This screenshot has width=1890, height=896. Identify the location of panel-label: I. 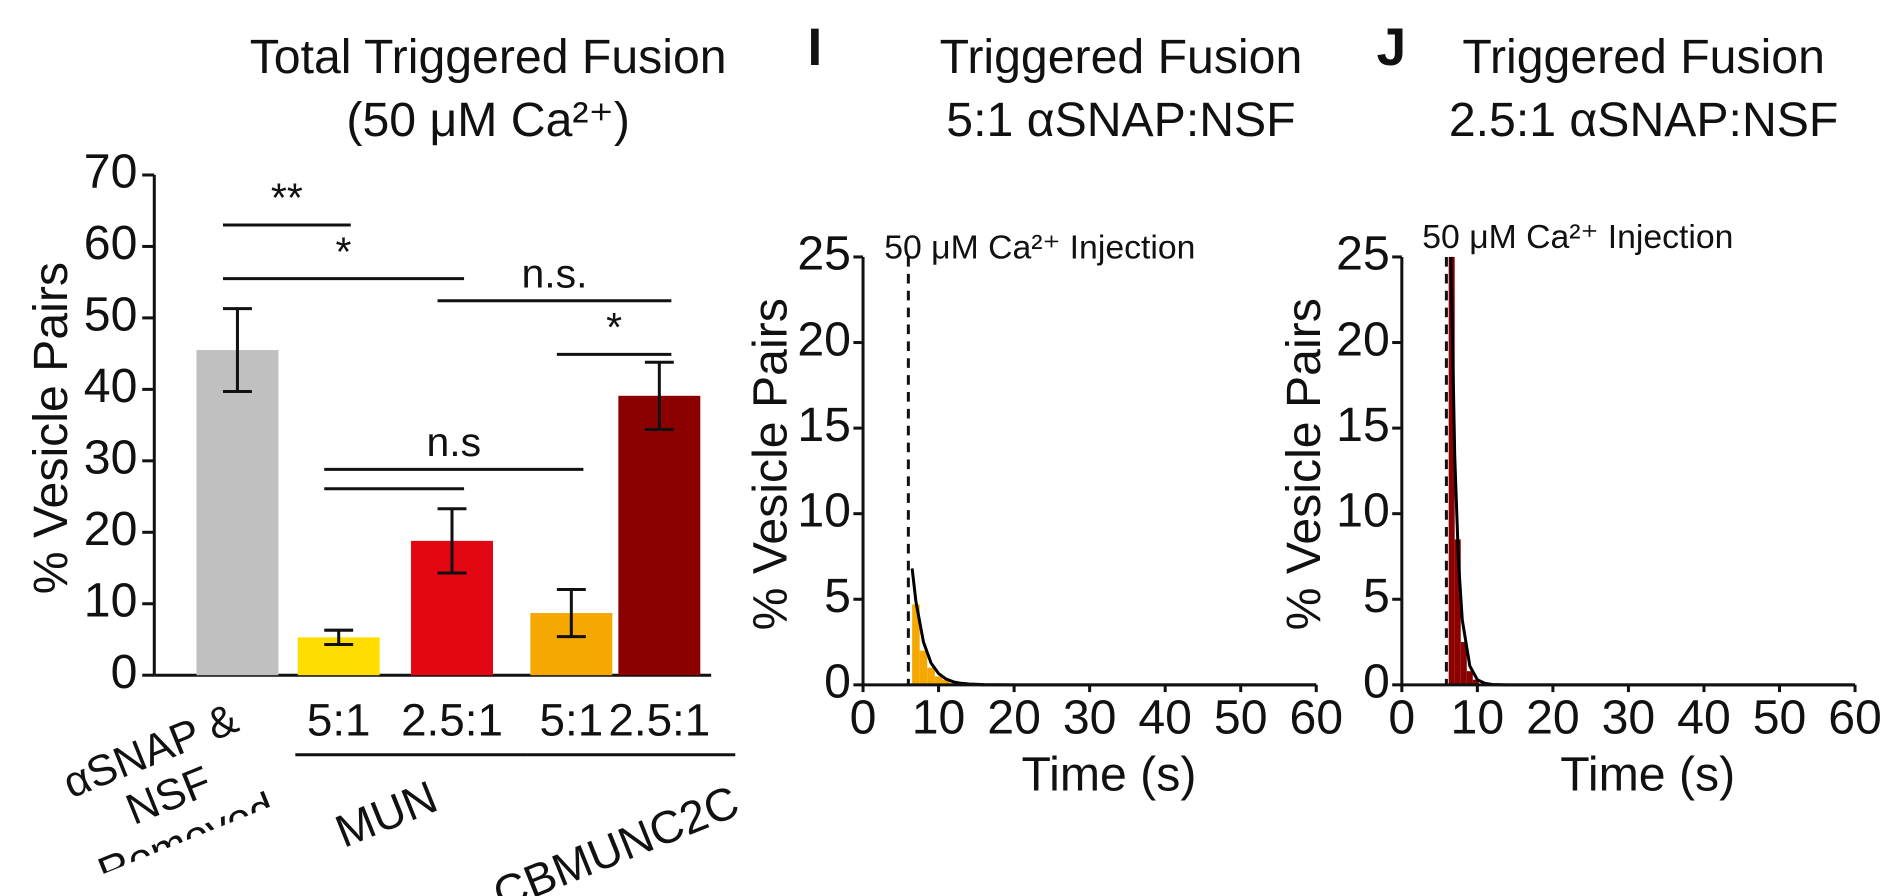
(814, 47).